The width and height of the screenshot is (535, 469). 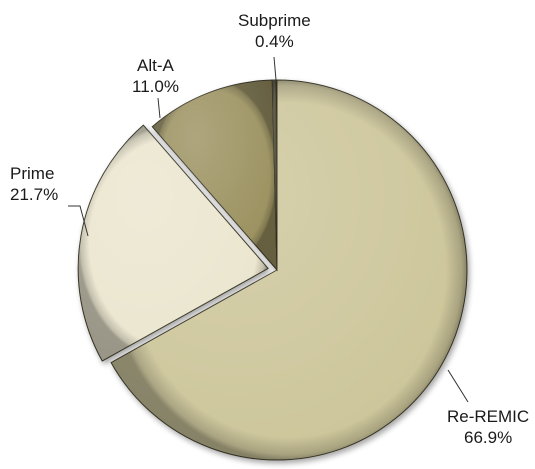 What do you see at coordinates (458, 386) in the screenshot?
I see `leader-line-re-remic` at bounding box center [458, 386].